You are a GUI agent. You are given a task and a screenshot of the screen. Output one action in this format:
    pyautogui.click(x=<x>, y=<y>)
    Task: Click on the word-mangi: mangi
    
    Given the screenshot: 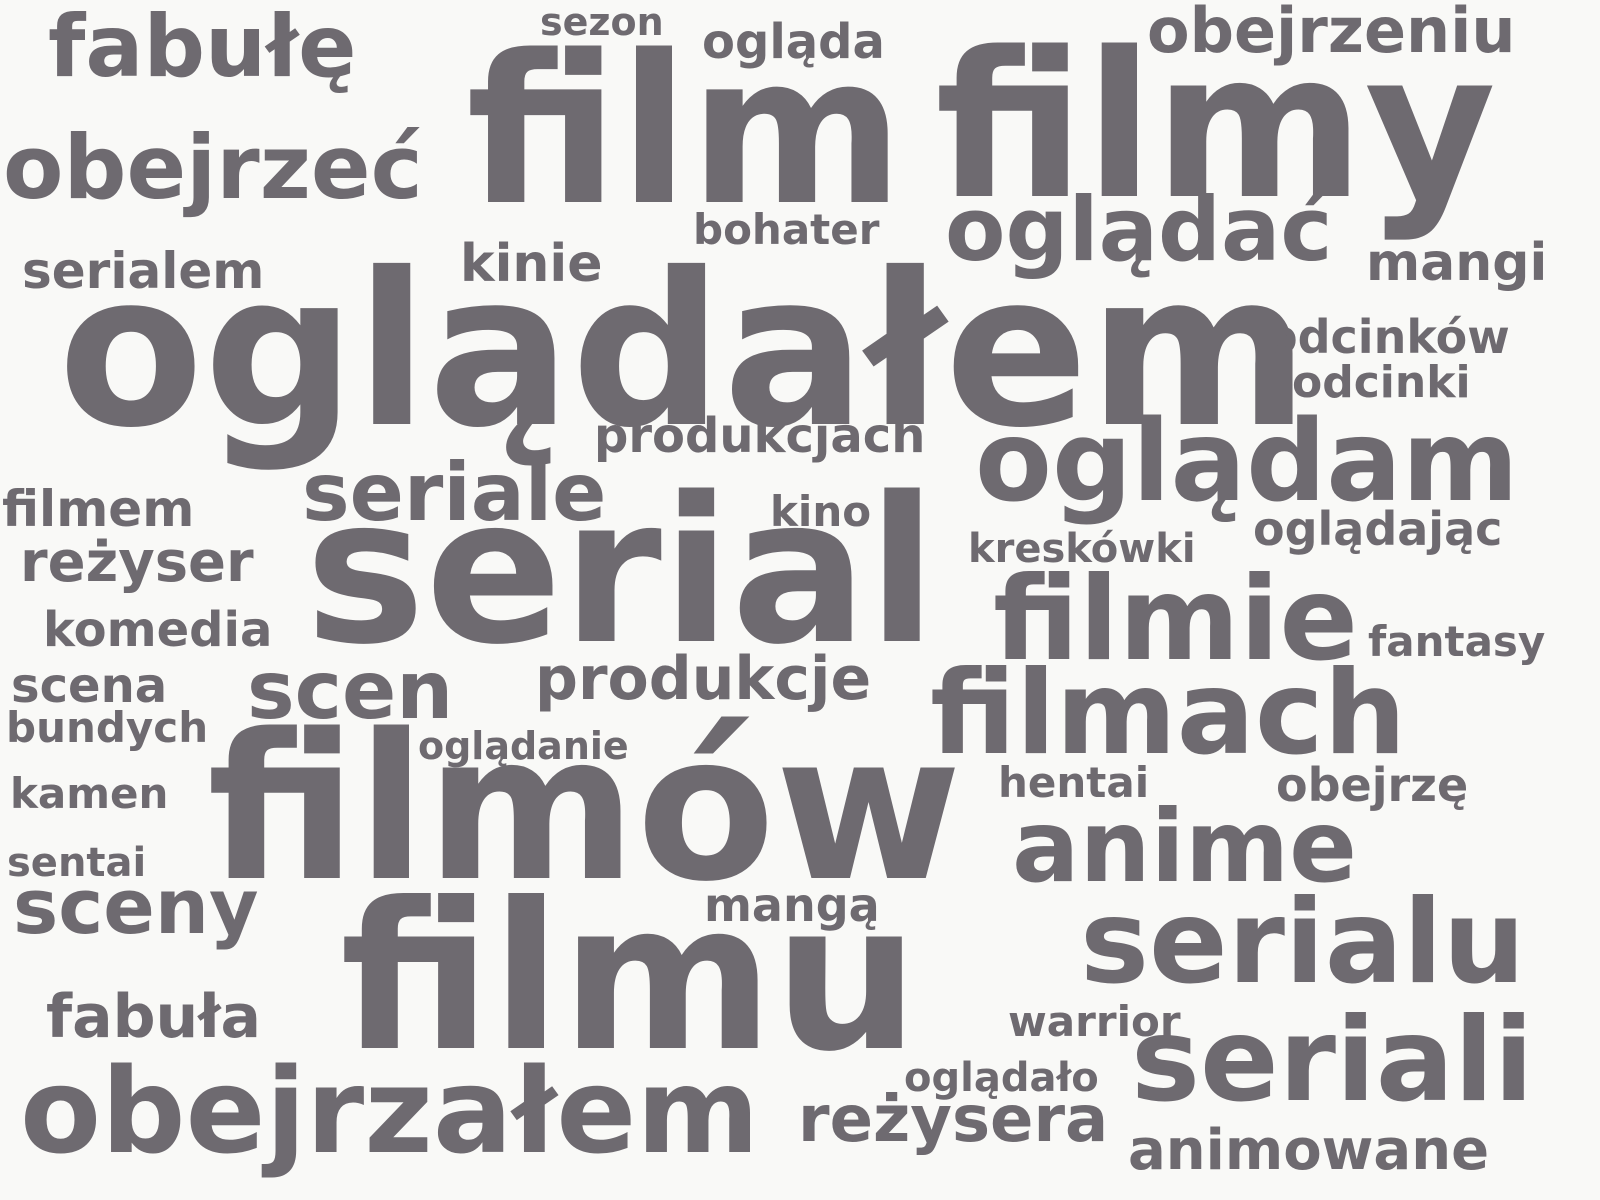 What is the action you would take?
    pyautogui.click(x=1457, y=263)
    